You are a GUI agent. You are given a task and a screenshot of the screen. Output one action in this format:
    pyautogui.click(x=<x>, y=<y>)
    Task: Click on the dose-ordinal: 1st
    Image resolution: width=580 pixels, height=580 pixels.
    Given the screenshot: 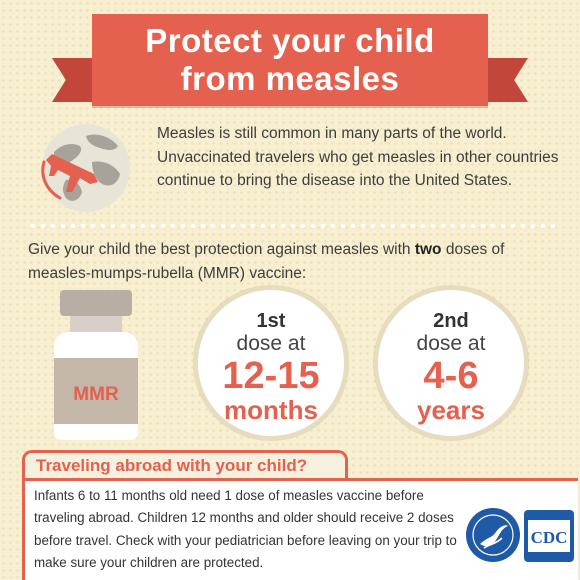 What is the action you would take?
    pyautogui.click(x=271, y=321)
    